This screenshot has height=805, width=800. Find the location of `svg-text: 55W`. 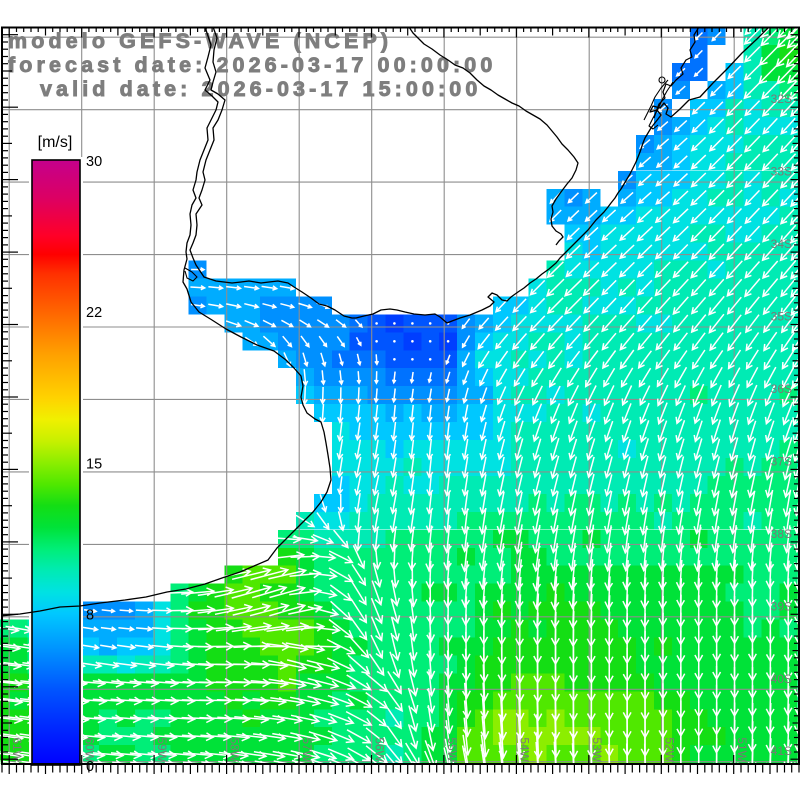

svg-text: 55W is located at coordinates (452, 749).